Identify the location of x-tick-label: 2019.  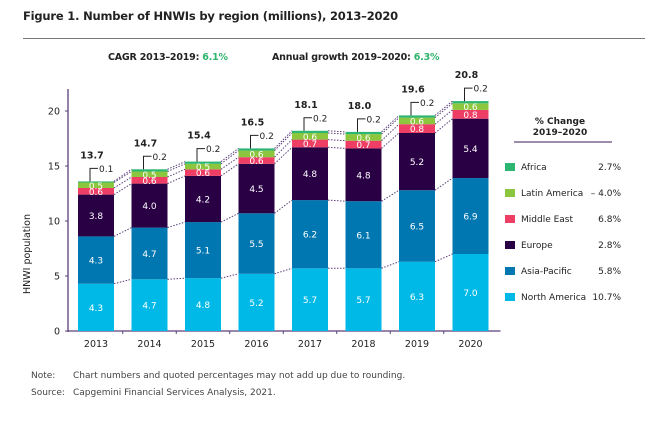
(417, 344).